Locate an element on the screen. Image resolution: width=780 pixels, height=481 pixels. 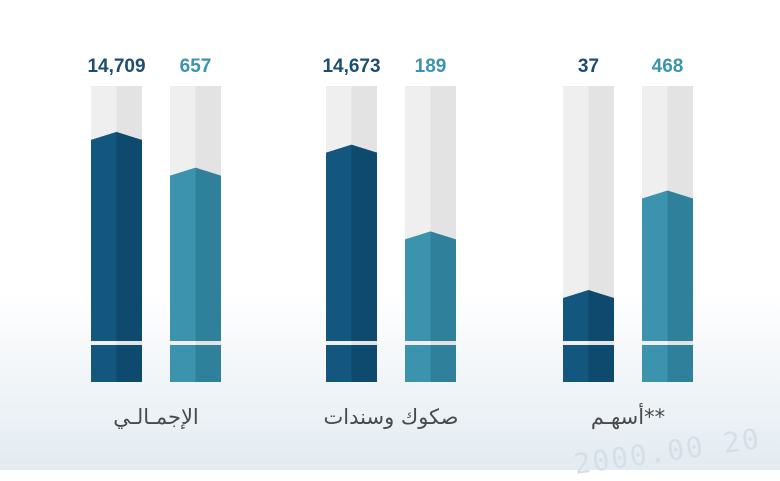
category-label: الإجمـالـي is located at coordinates (156, 417).